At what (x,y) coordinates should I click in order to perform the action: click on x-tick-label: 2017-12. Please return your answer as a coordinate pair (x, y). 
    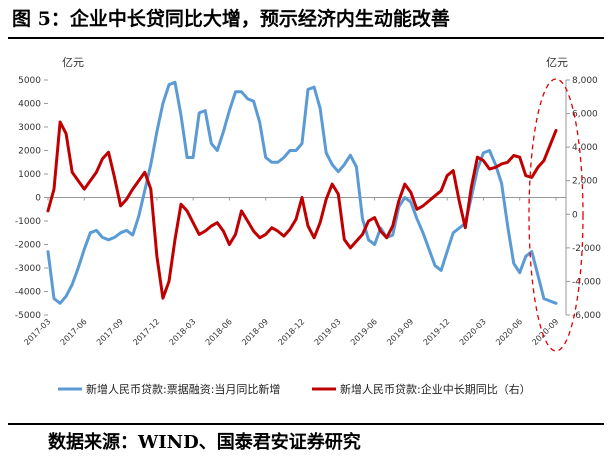
    Looking at the image, I should click on (146, 332).